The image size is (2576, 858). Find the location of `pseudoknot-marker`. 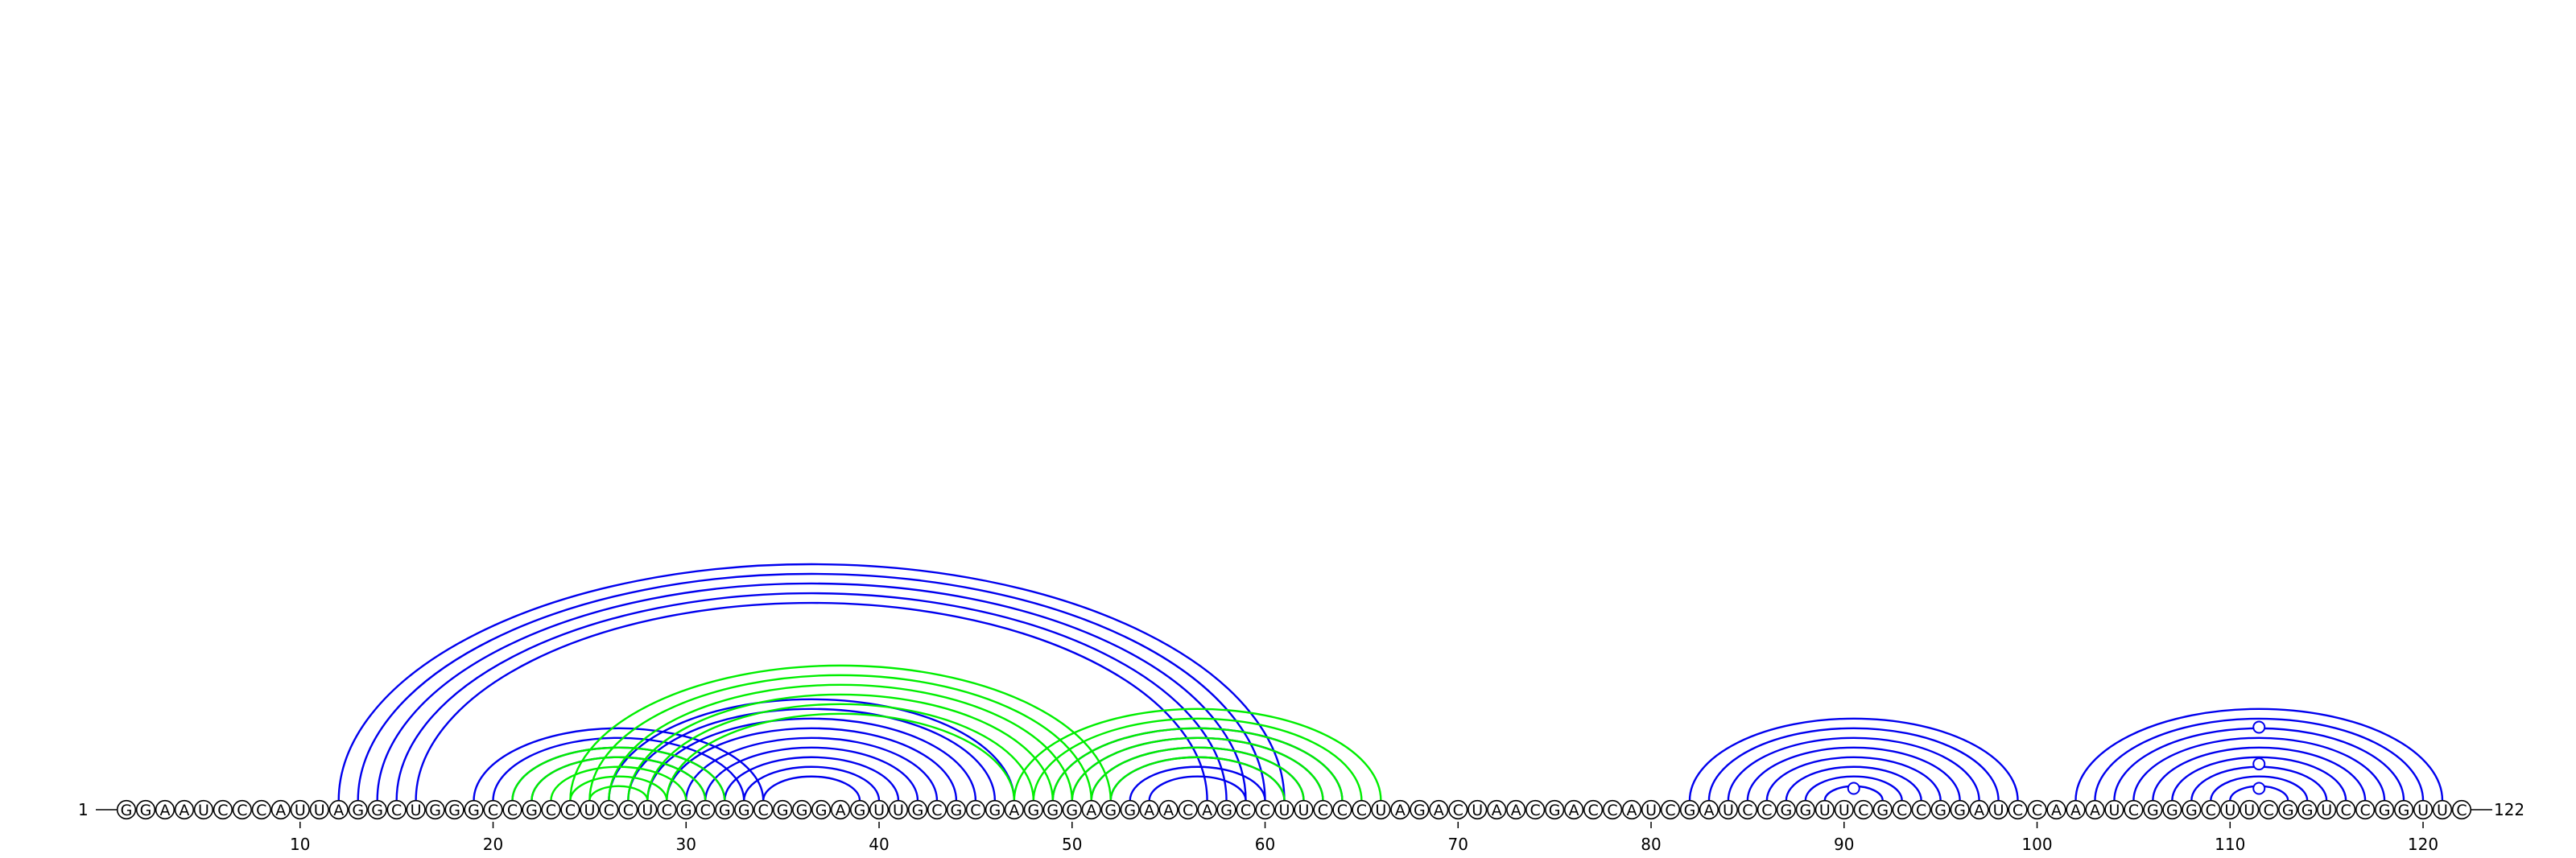

pseudoknot-marker is located at coordinates (2259, 727).